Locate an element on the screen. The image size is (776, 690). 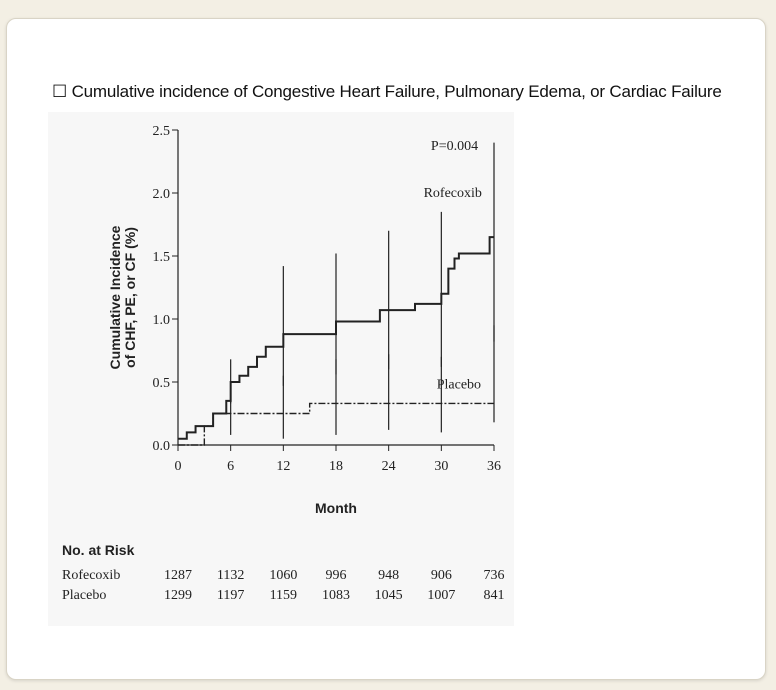
risk-value: 996 is located at coordinates (336, 575).